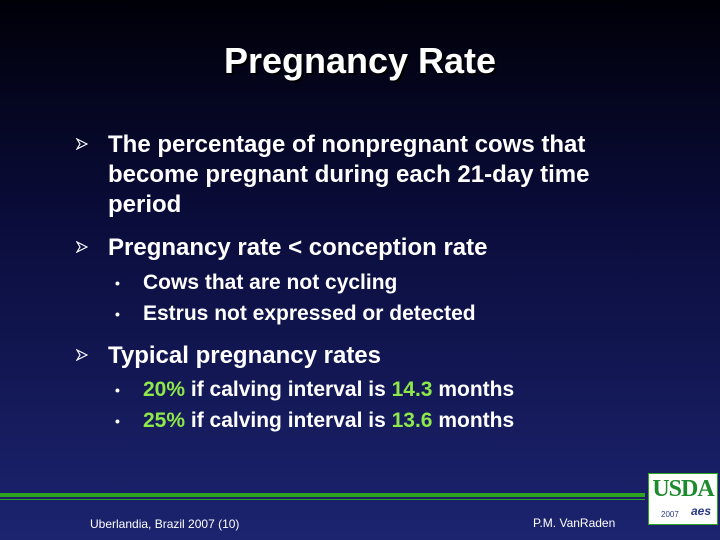  I want to click on footer-location: Uberlandia, Brazil 2007 (10), so click(165, 524).